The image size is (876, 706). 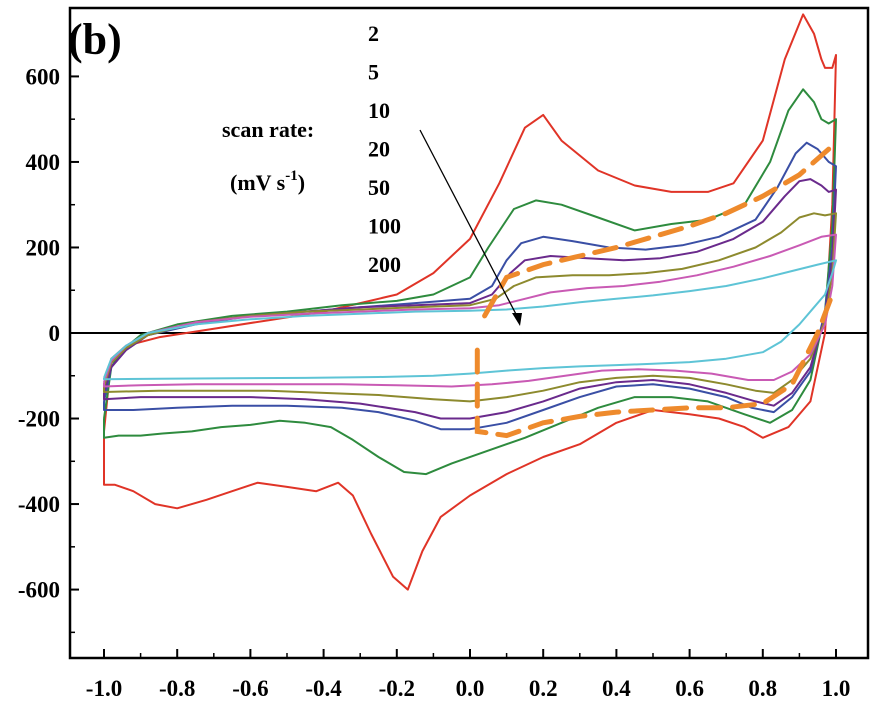 What do you see at coordinates (657, 232) in the screenshot?
I see `peak-trend-upper` at bounding box center [657, 232].